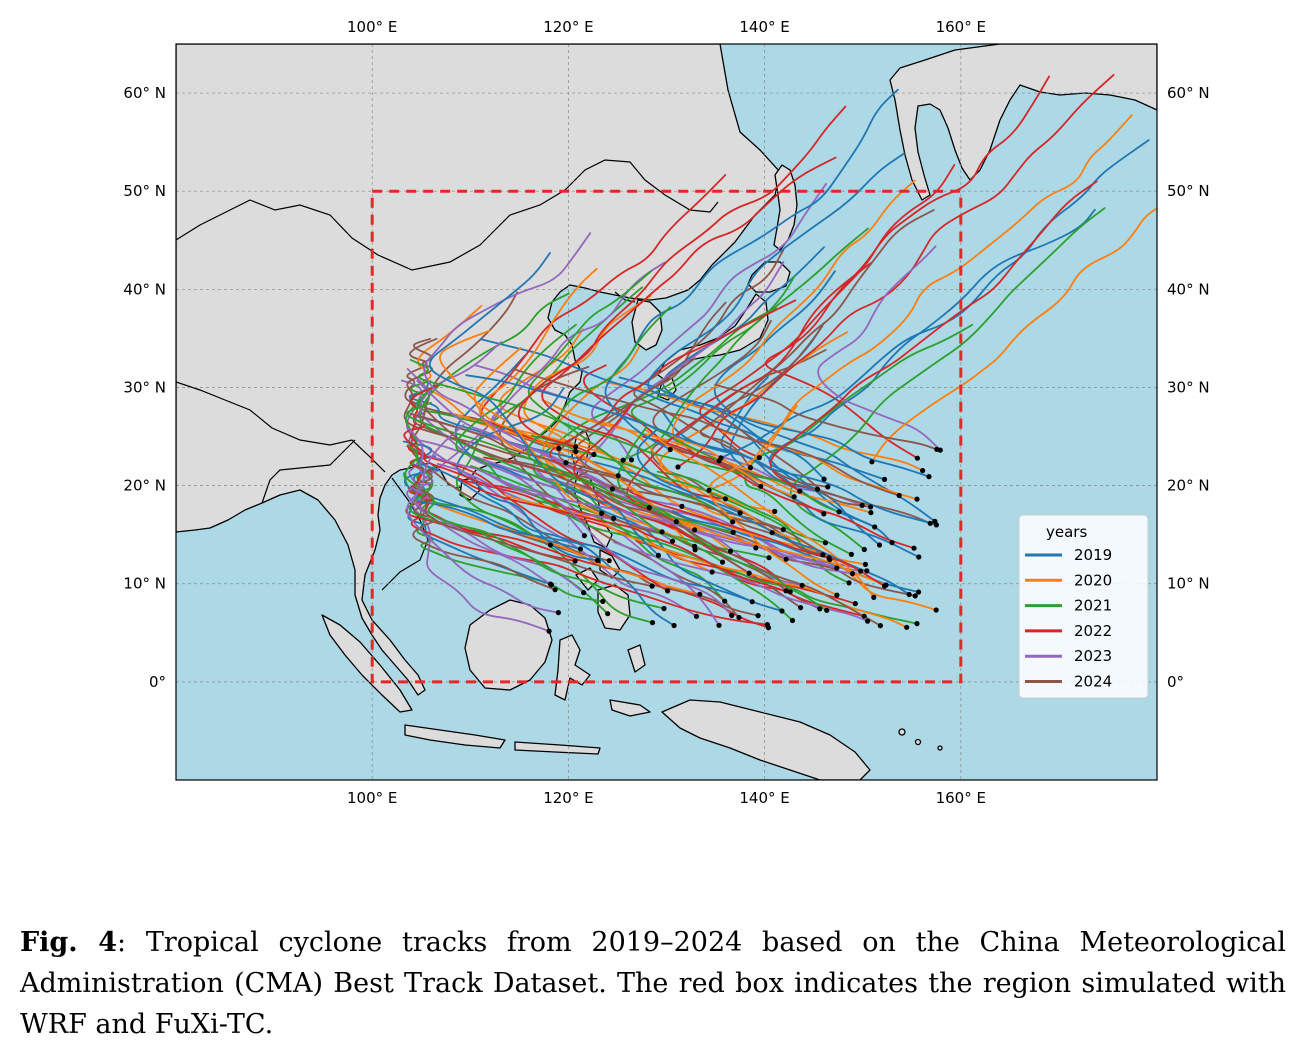 The image size is (1306, 1057). I want to click on legend-entry-label: 2019, so click(1093, 555).